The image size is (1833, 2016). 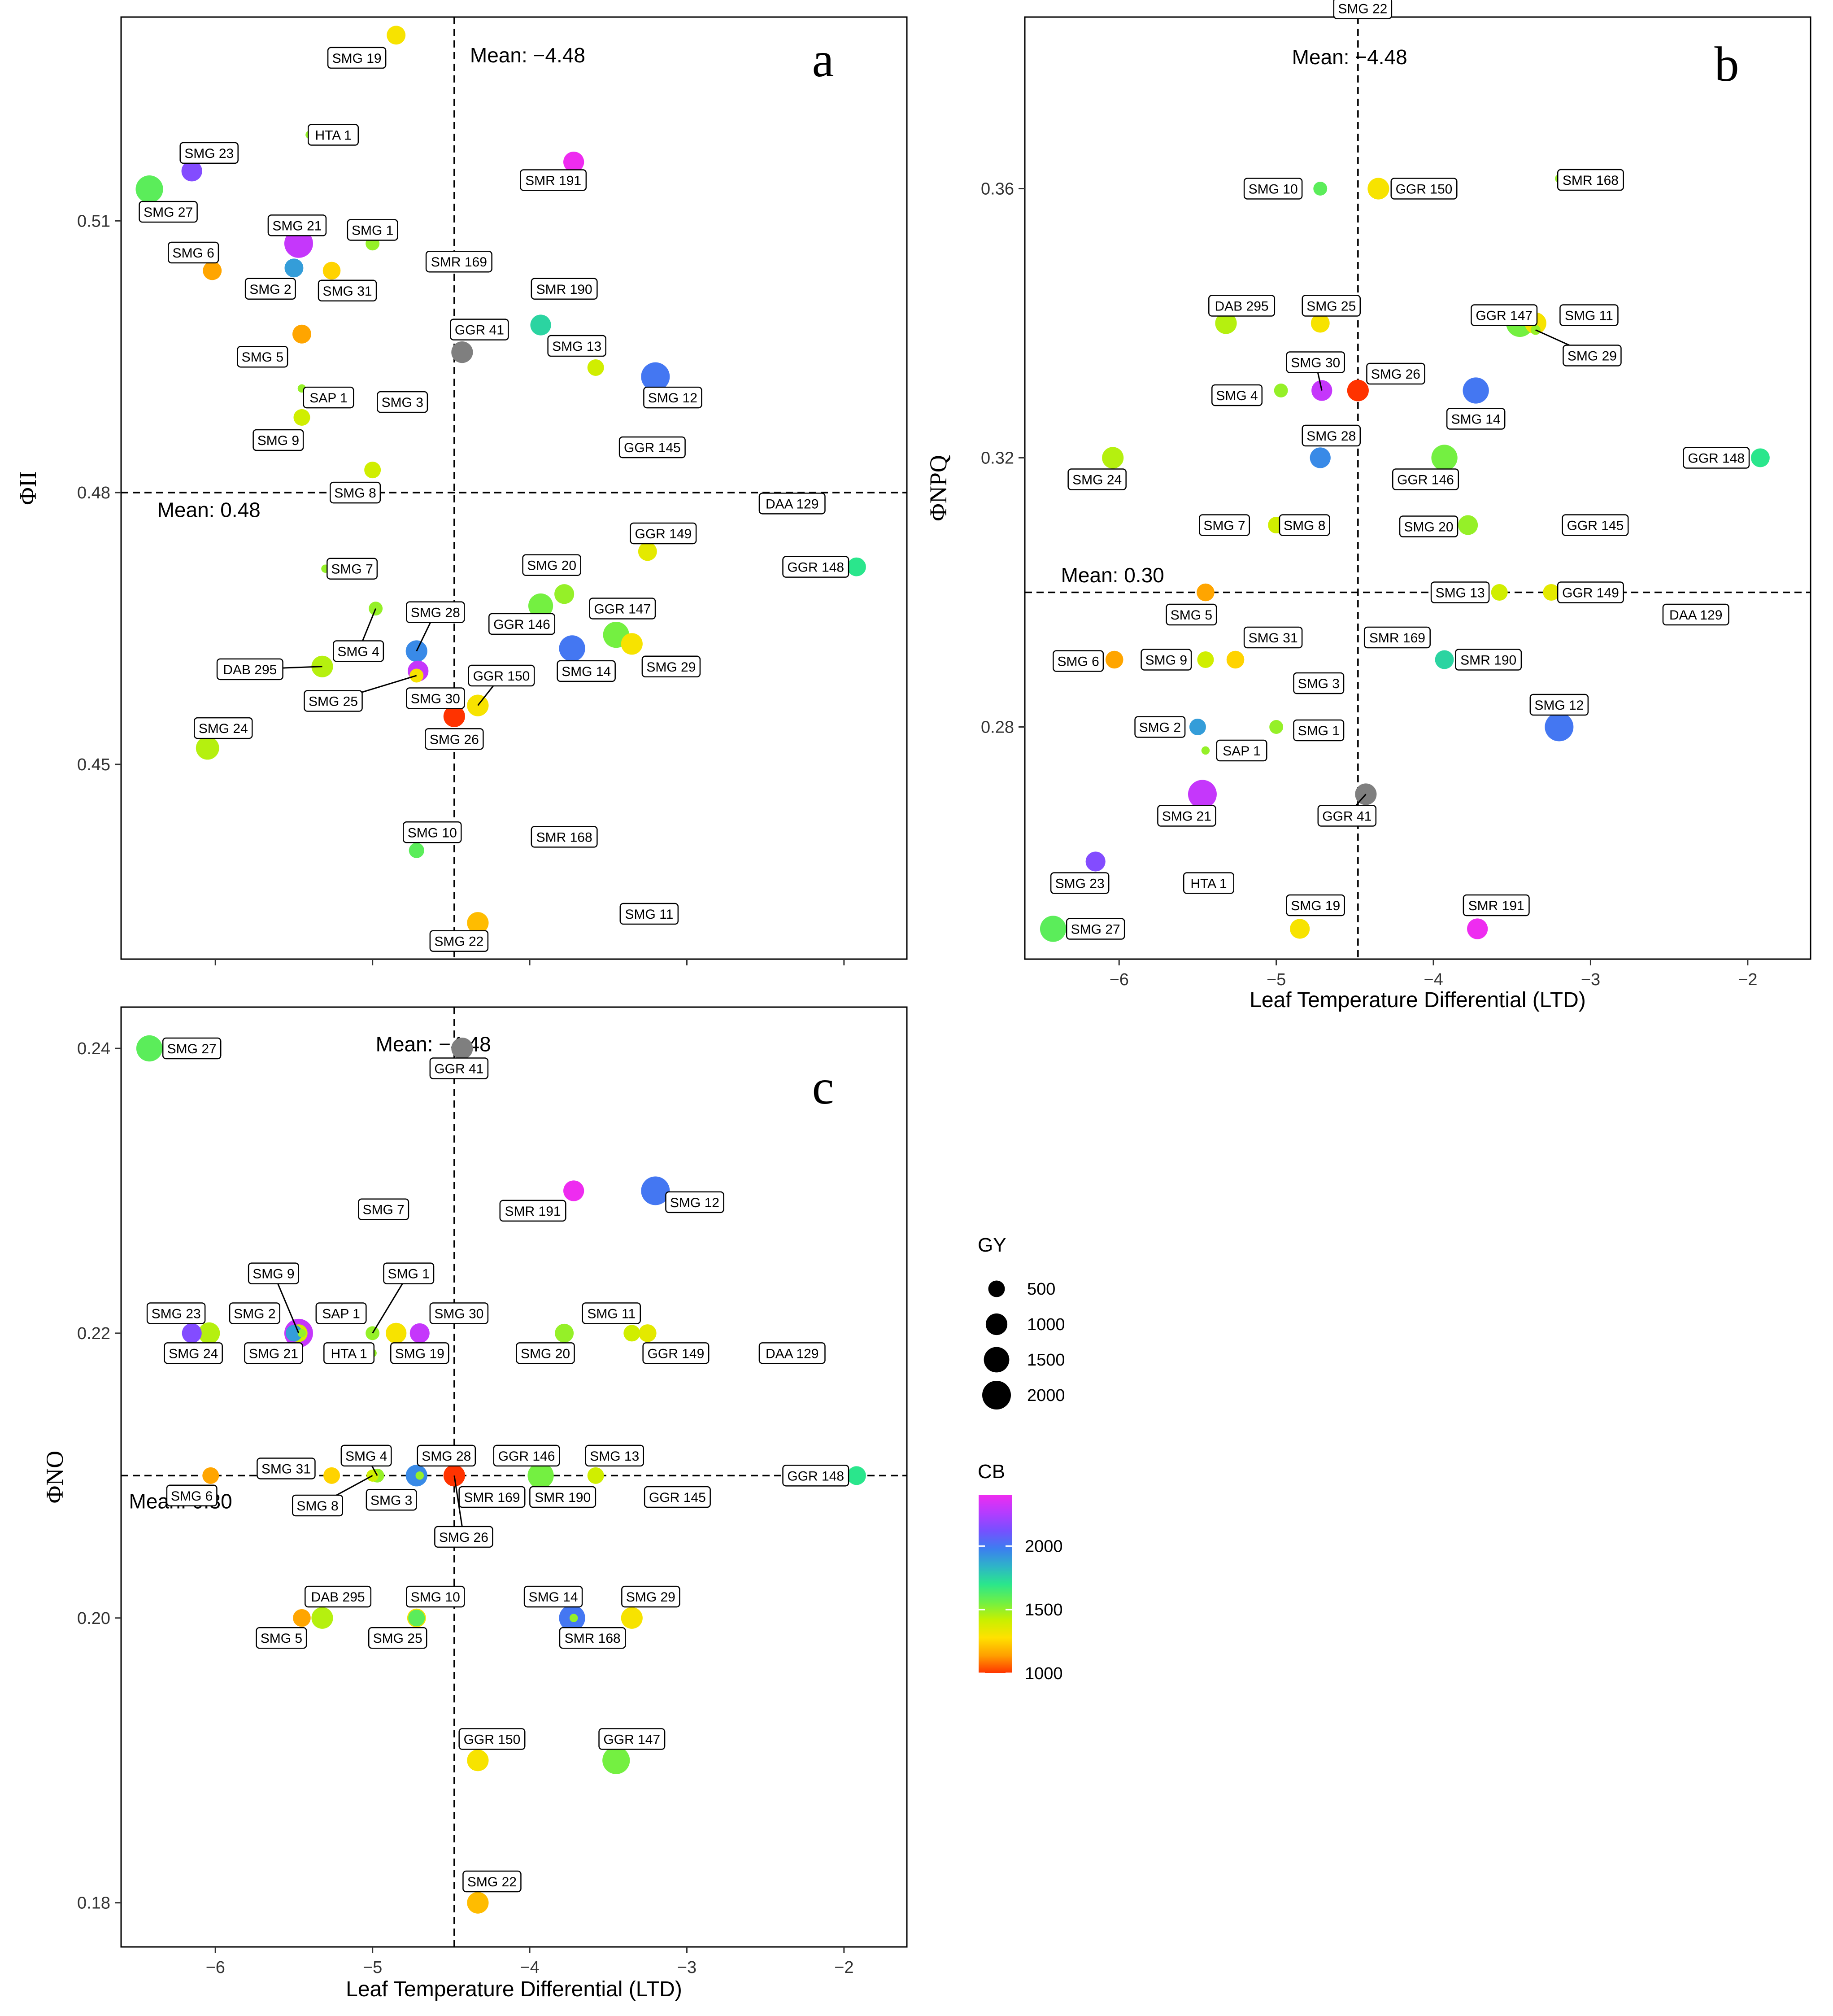 I want to click on label-text: SMG 30, so click(x=458, y=1313).